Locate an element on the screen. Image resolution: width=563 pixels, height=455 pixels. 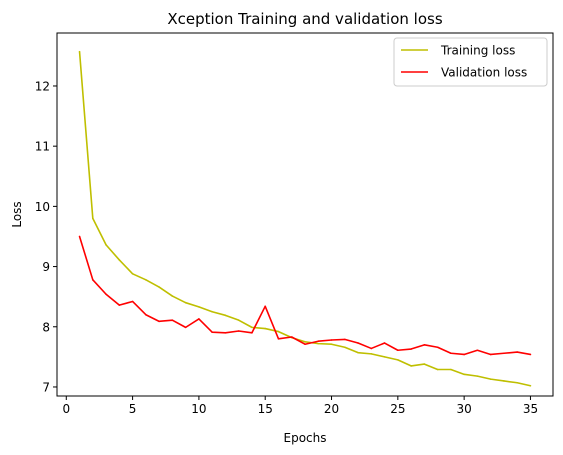
x-axis-label: Epochs is located at coordinates (305, 438).